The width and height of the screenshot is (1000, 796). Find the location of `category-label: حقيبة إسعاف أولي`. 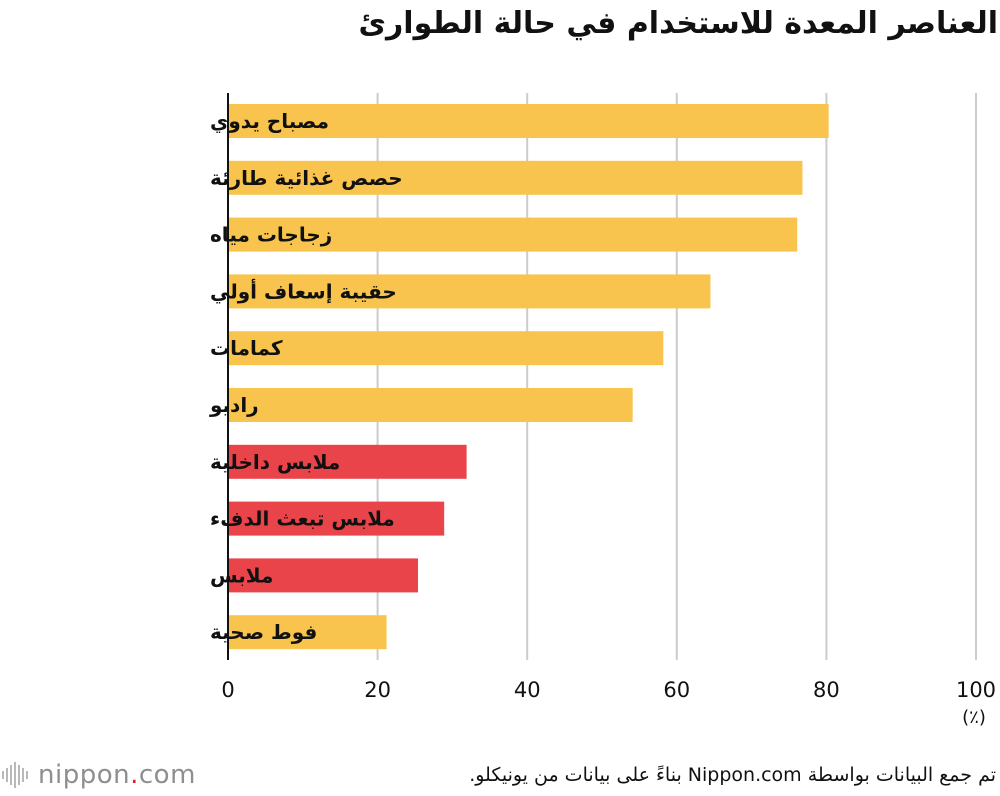

category-label: حقيبة إسعاف أولي is located at coordinates (303, 290).